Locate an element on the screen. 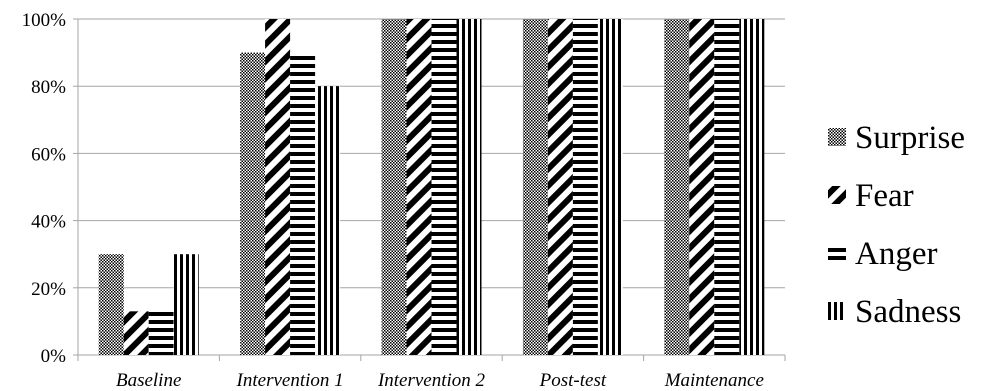 The height and width of the screenshot is (391, 1000). y-tick-label: 40% is located at coordinates (48, 222).